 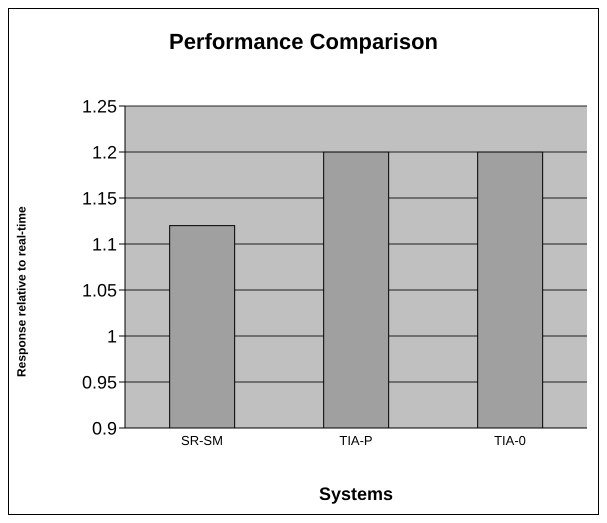 I want to click on y-tick-label: 1.05, so click(x=99, y=290).